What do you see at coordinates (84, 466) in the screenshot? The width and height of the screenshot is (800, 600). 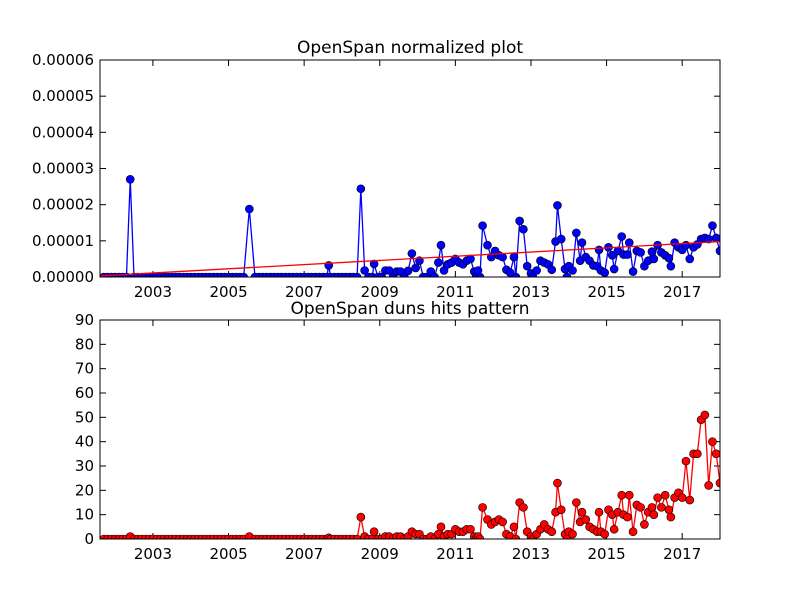 I see `y-tick-label: 30` at bounding box center [84, 466].